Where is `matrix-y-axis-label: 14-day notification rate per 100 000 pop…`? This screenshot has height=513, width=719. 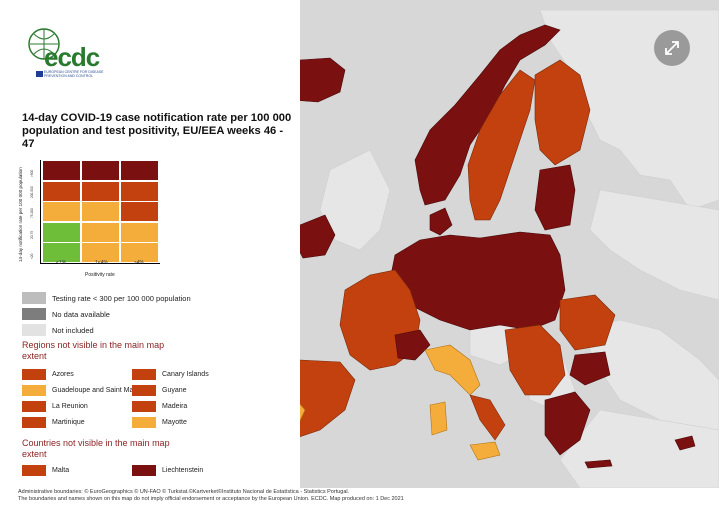
matrix-y-axis-label: 14-day notification rate per 100 000 pop… is located at coordinates (20, 214).